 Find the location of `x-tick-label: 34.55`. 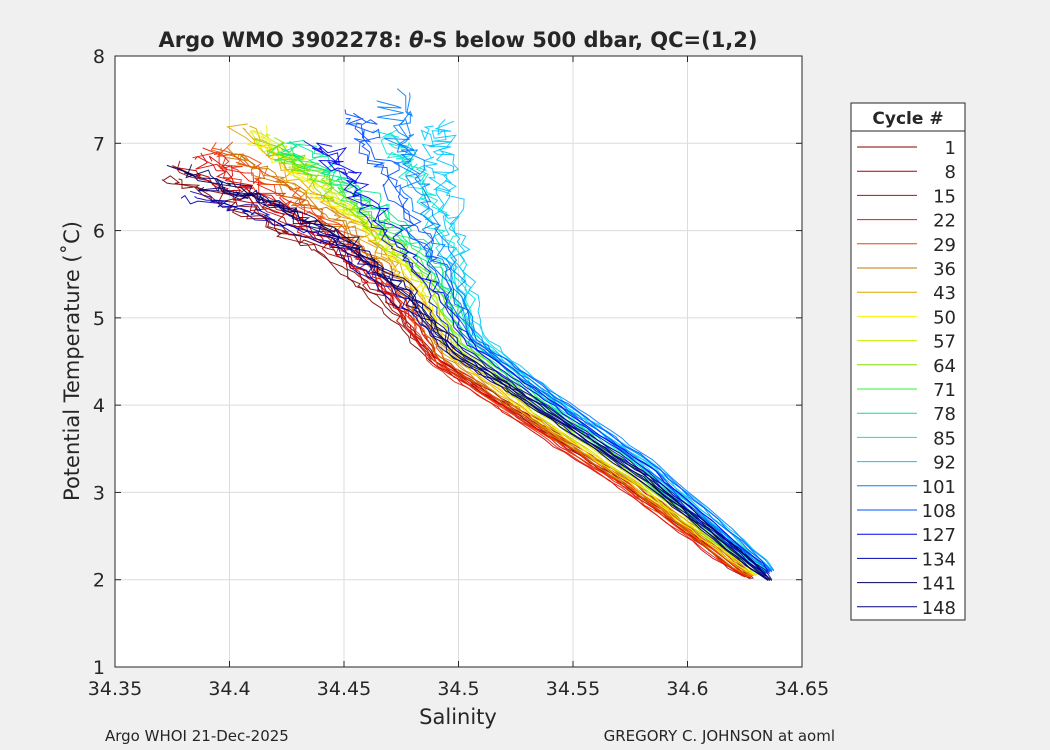

x-tick-label: 34.55 is located at coordinates (573, 689).